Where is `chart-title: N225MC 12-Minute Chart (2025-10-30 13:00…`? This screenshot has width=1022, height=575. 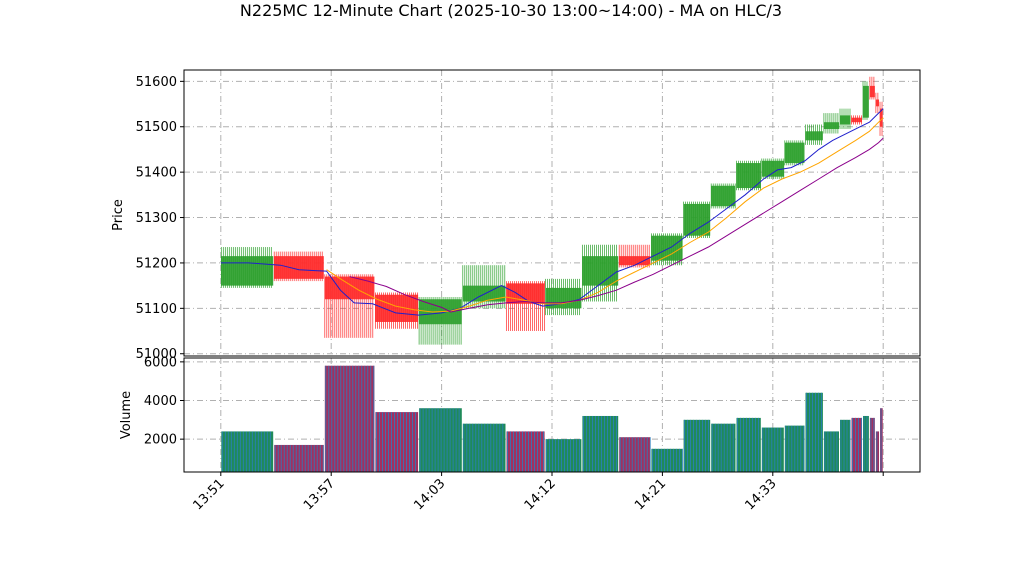
chart-title: N225MC 12-Minute Chart (2025-10-30 13:00… is located at coordinates (511, 10).